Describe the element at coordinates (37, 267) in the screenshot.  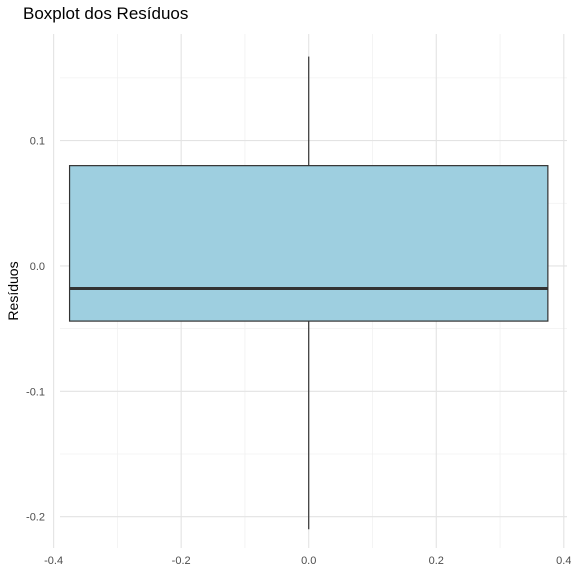
I see `y-tick-label: 0.0` at that location.